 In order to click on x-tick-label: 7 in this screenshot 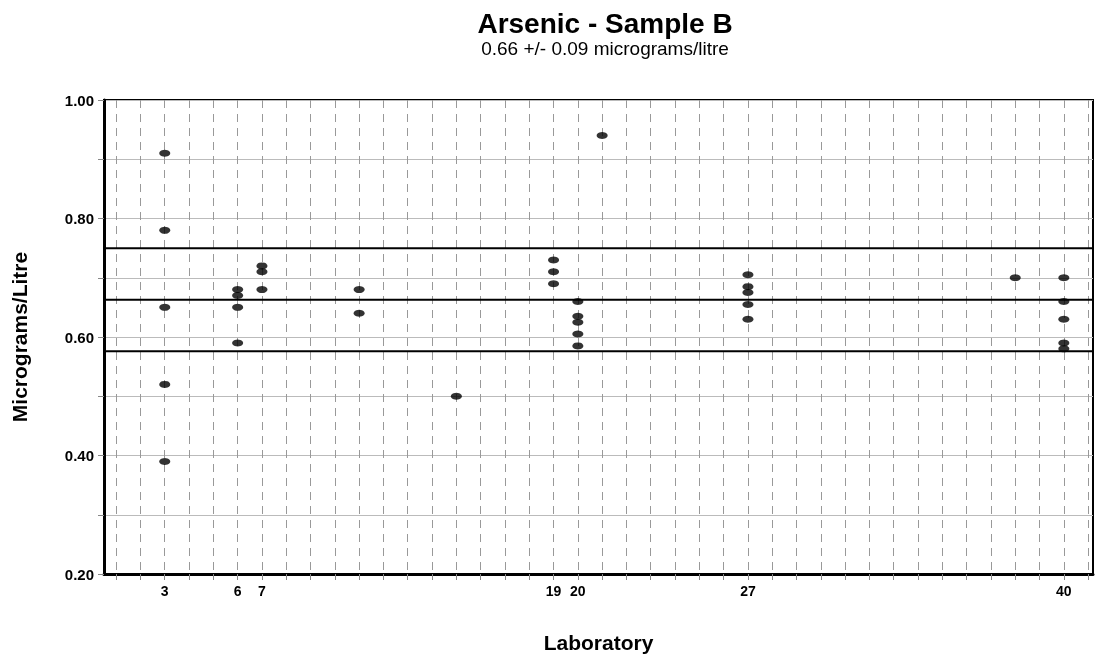, I will do `click(262, 591)`.